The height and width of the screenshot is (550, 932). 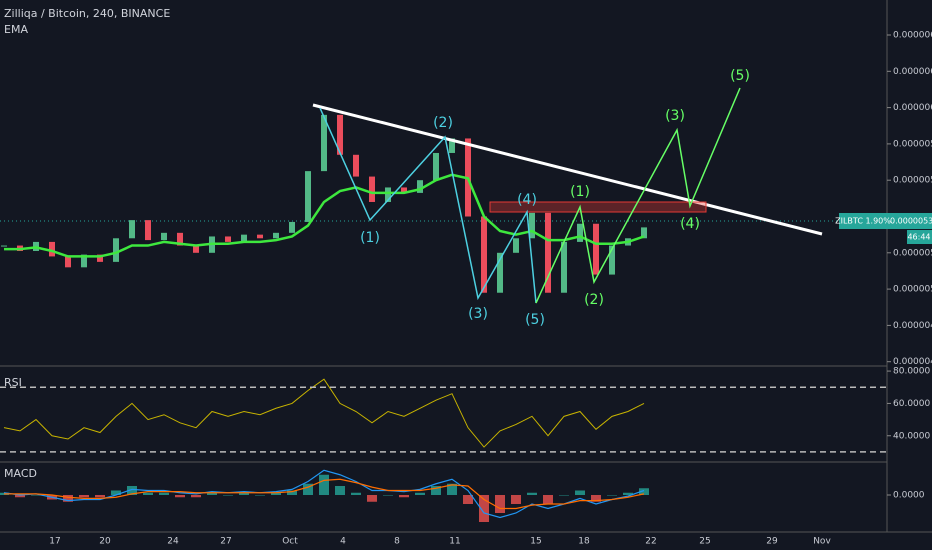 What do you see at coordinates (428, 205) in the screenshot?
I see `wave-path` at bounding box center [428, 205].